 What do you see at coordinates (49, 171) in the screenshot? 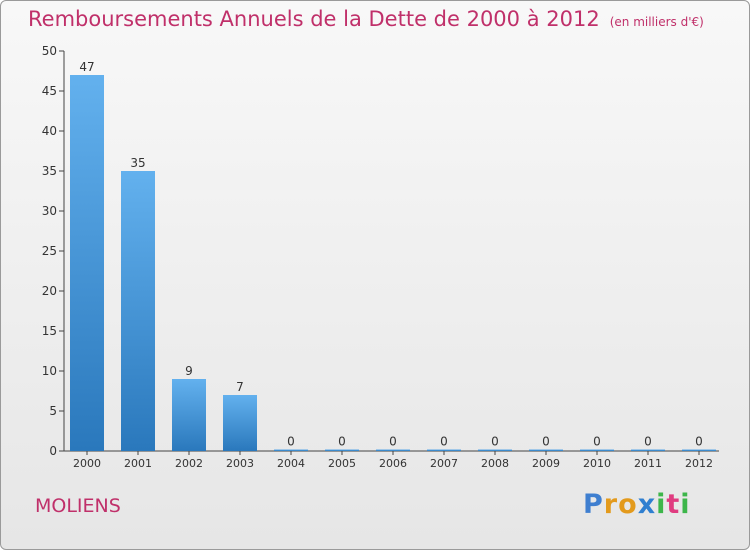
I see `y-tick-label: 35` at bounding box center [49, 171].